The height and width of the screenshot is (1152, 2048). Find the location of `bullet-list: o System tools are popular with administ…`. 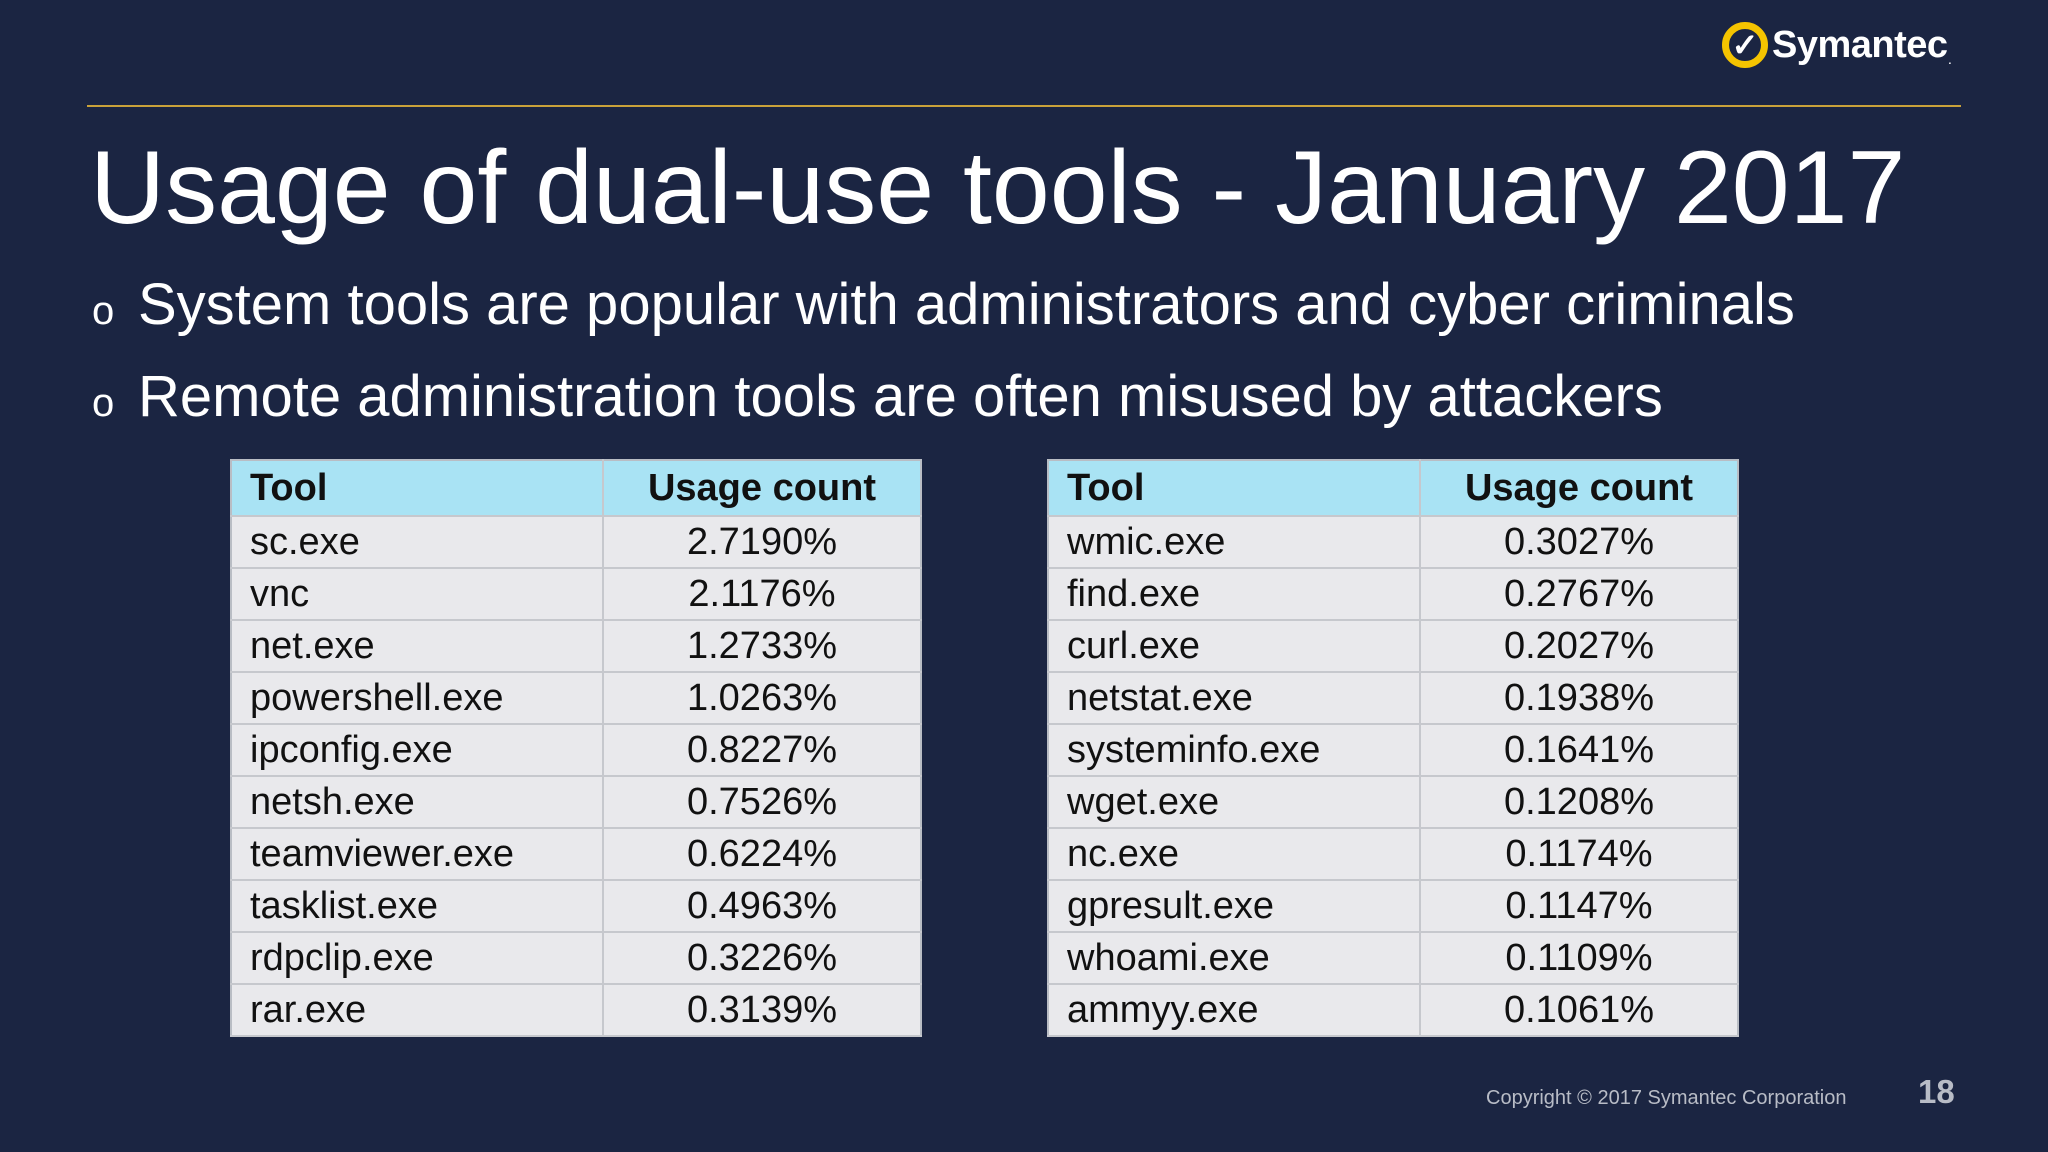

bullet-list: o System tools are popular with administ… is located at coordinates (943, 354).